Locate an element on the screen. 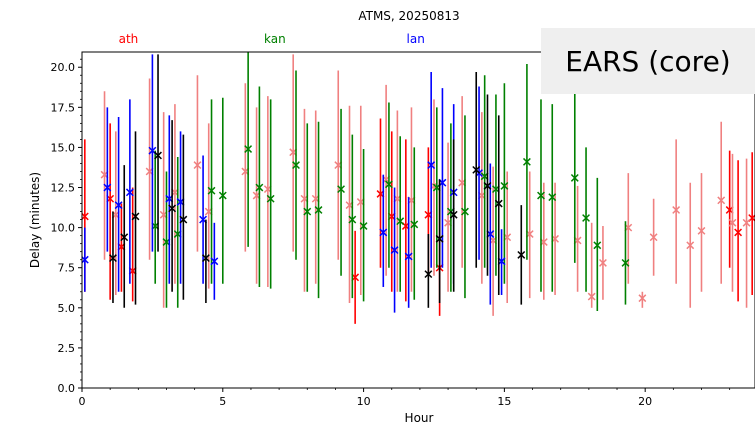 This screenshot has height=423, width=755. y-tick-label: 10.0 is located at coordinates (63, 228).